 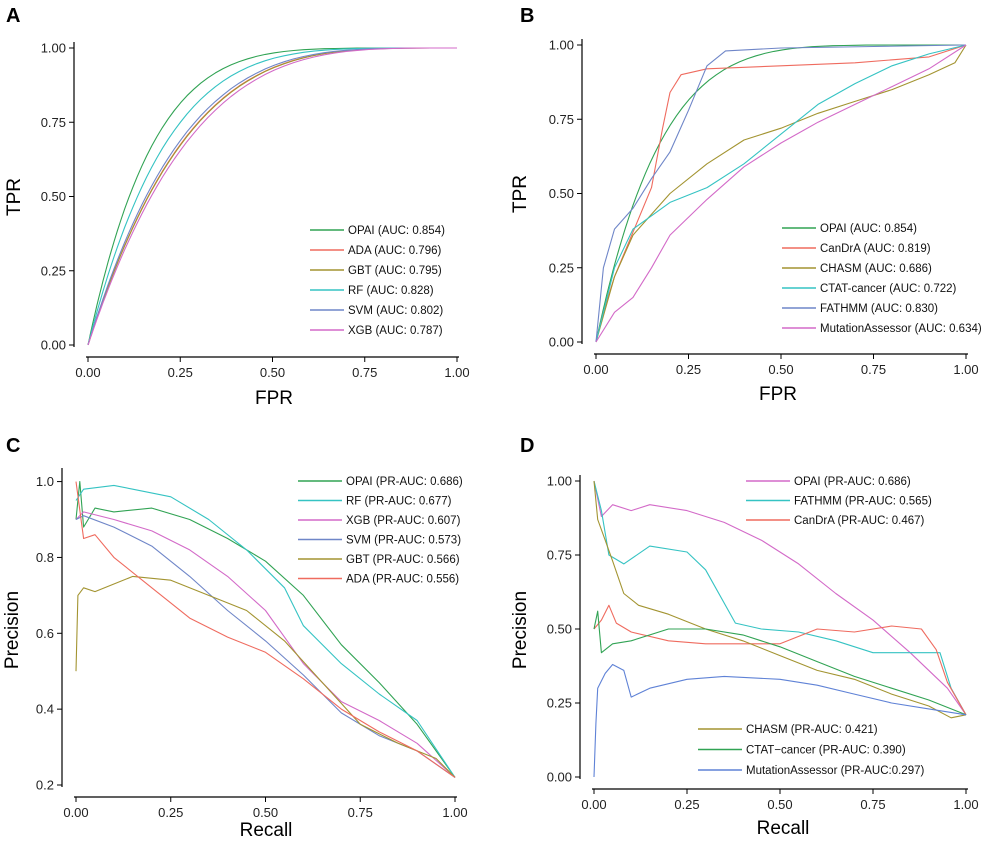 What do you see at coordinates (863, 502) in the screenshot?
I see `legend-entry: FATHMM (PR-AUC: 0.565)` at bounding box center [863, 502].